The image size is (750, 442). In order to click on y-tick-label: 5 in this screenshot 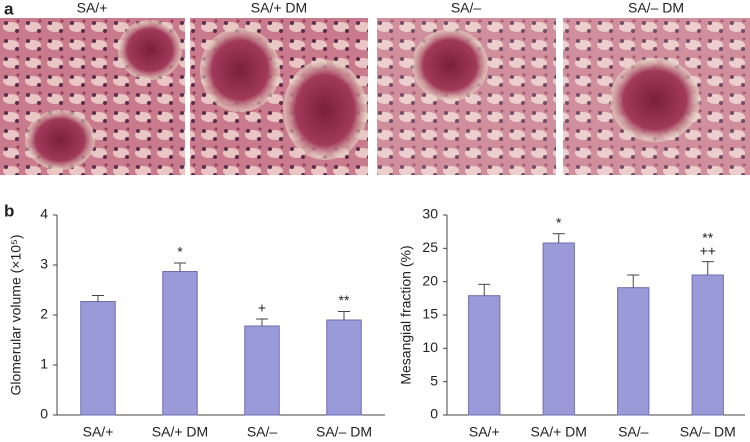, I will do `click(434, 380)`.